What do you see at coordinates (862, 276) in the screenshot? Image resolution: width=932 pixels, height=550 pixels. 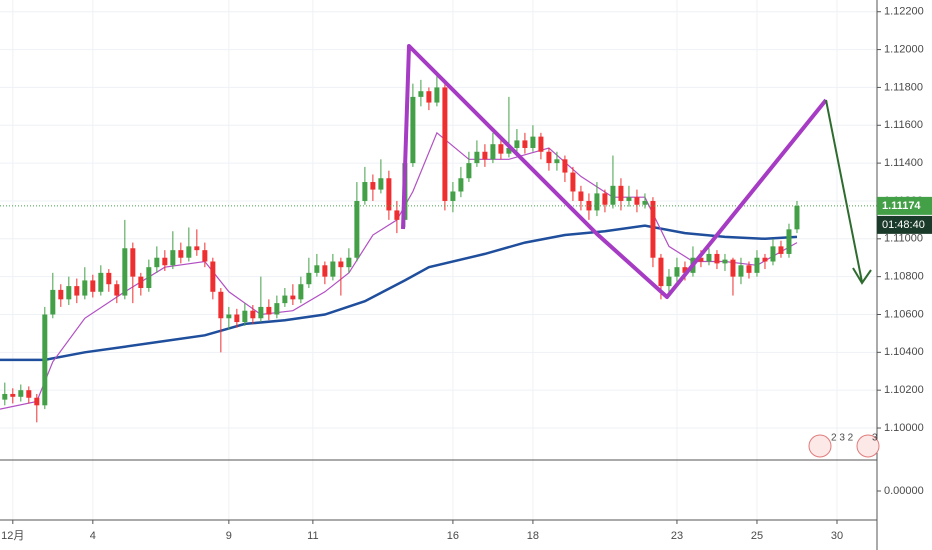 I see `arrow-head` at bounding box center [862, 276].